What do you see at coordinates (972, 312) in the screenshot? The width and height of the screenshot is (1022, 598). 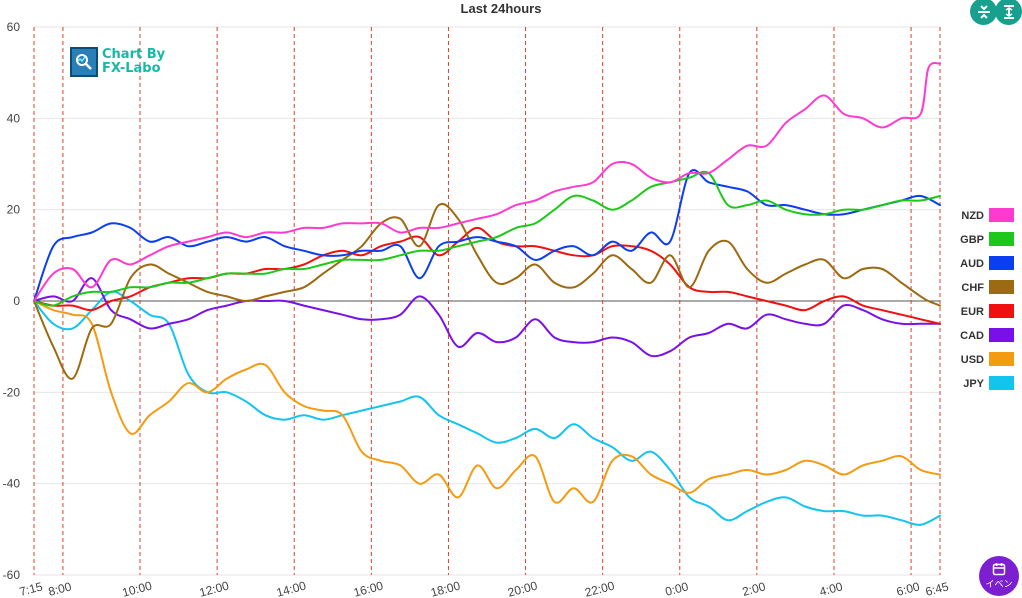 I see `legend-label-eur: EUR` at bounding box center [972, 312].